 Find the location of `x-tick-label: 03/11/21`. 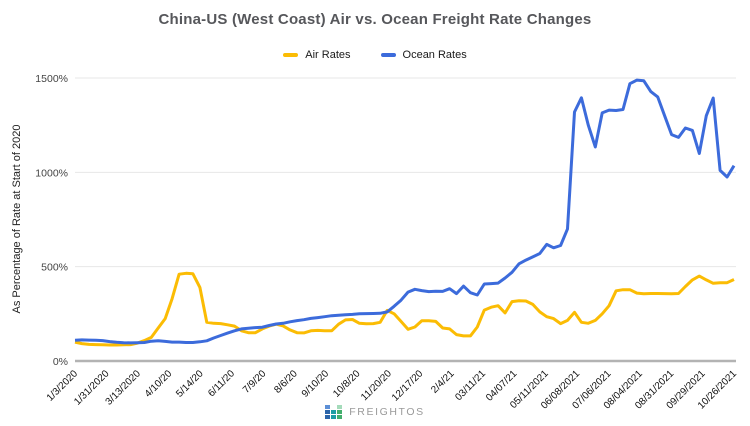

x-tick-label: 03/11/21 is located at coordinates (470, 385).